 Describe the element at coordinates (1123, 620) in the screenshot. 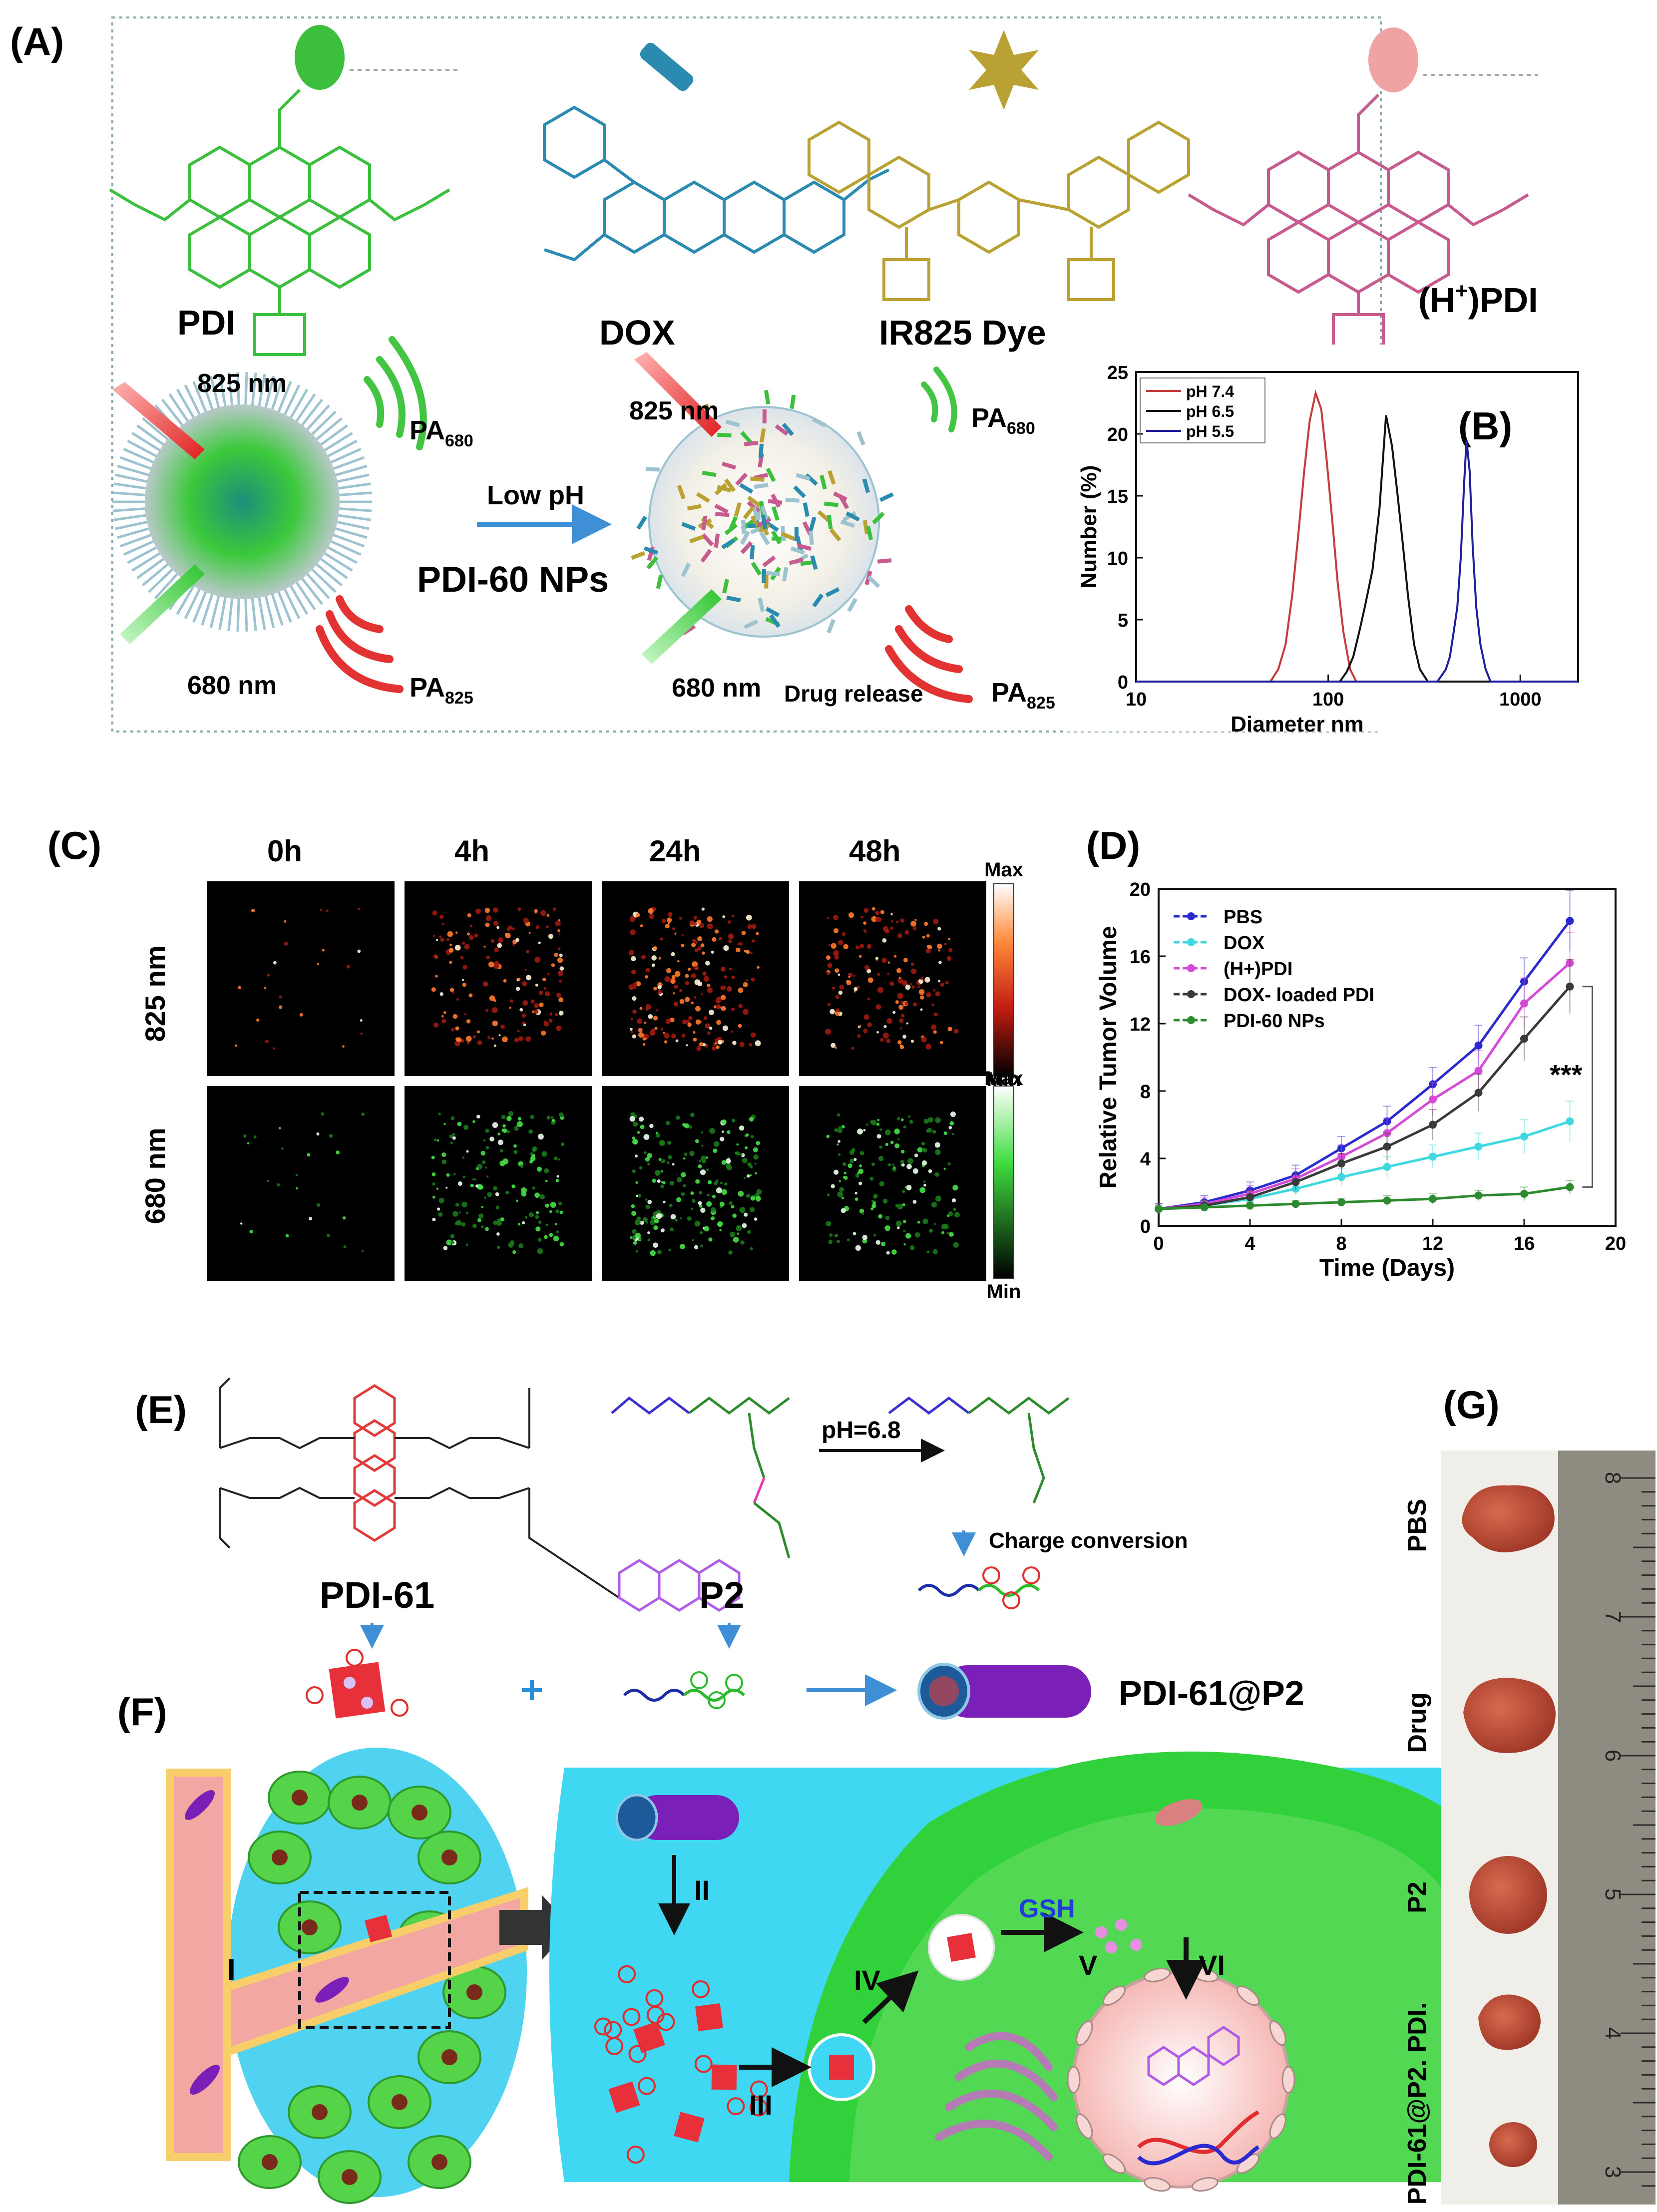

I see `chart-b-ytick-label: 5` at that location.